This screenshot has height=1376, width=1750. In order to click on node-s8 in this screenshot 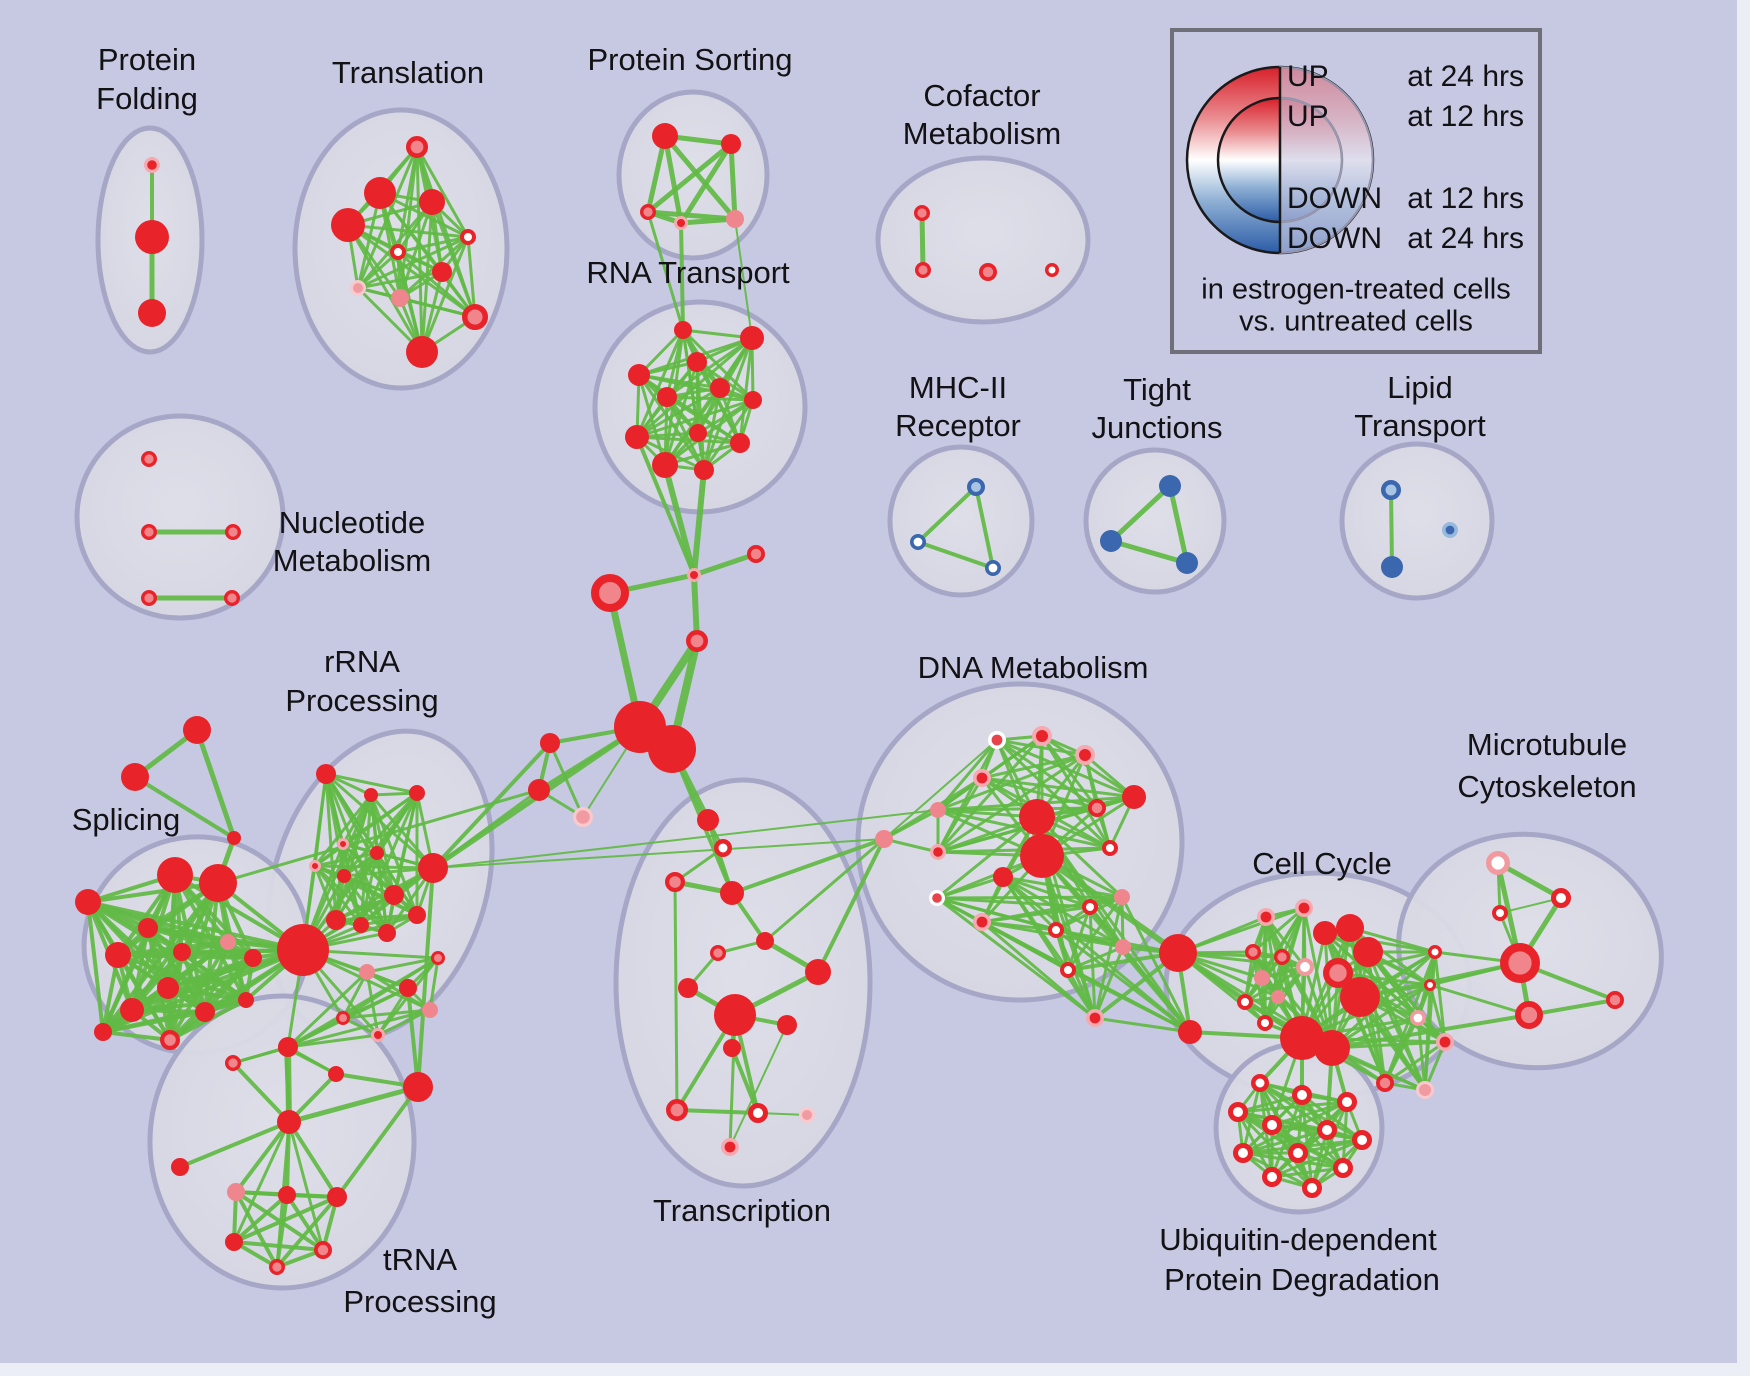, I will do `click(182, 952)`.